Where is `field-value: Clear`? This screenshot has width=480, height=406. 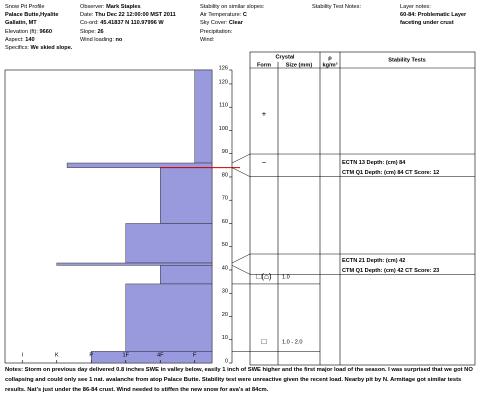
field-value: Clear is located at coordinates (235, 23).